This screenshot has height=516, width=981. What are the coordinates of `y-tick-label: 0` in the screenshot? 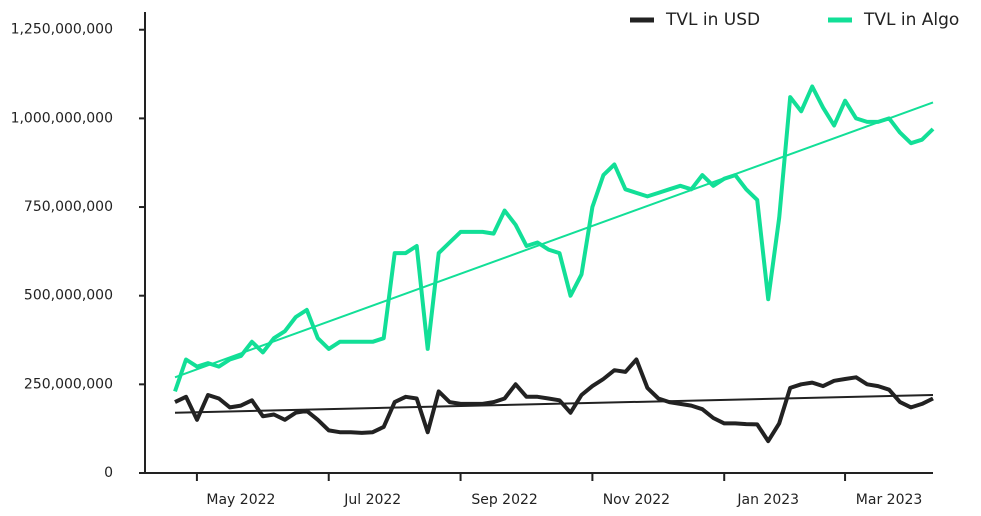 It's located at (108, 473).